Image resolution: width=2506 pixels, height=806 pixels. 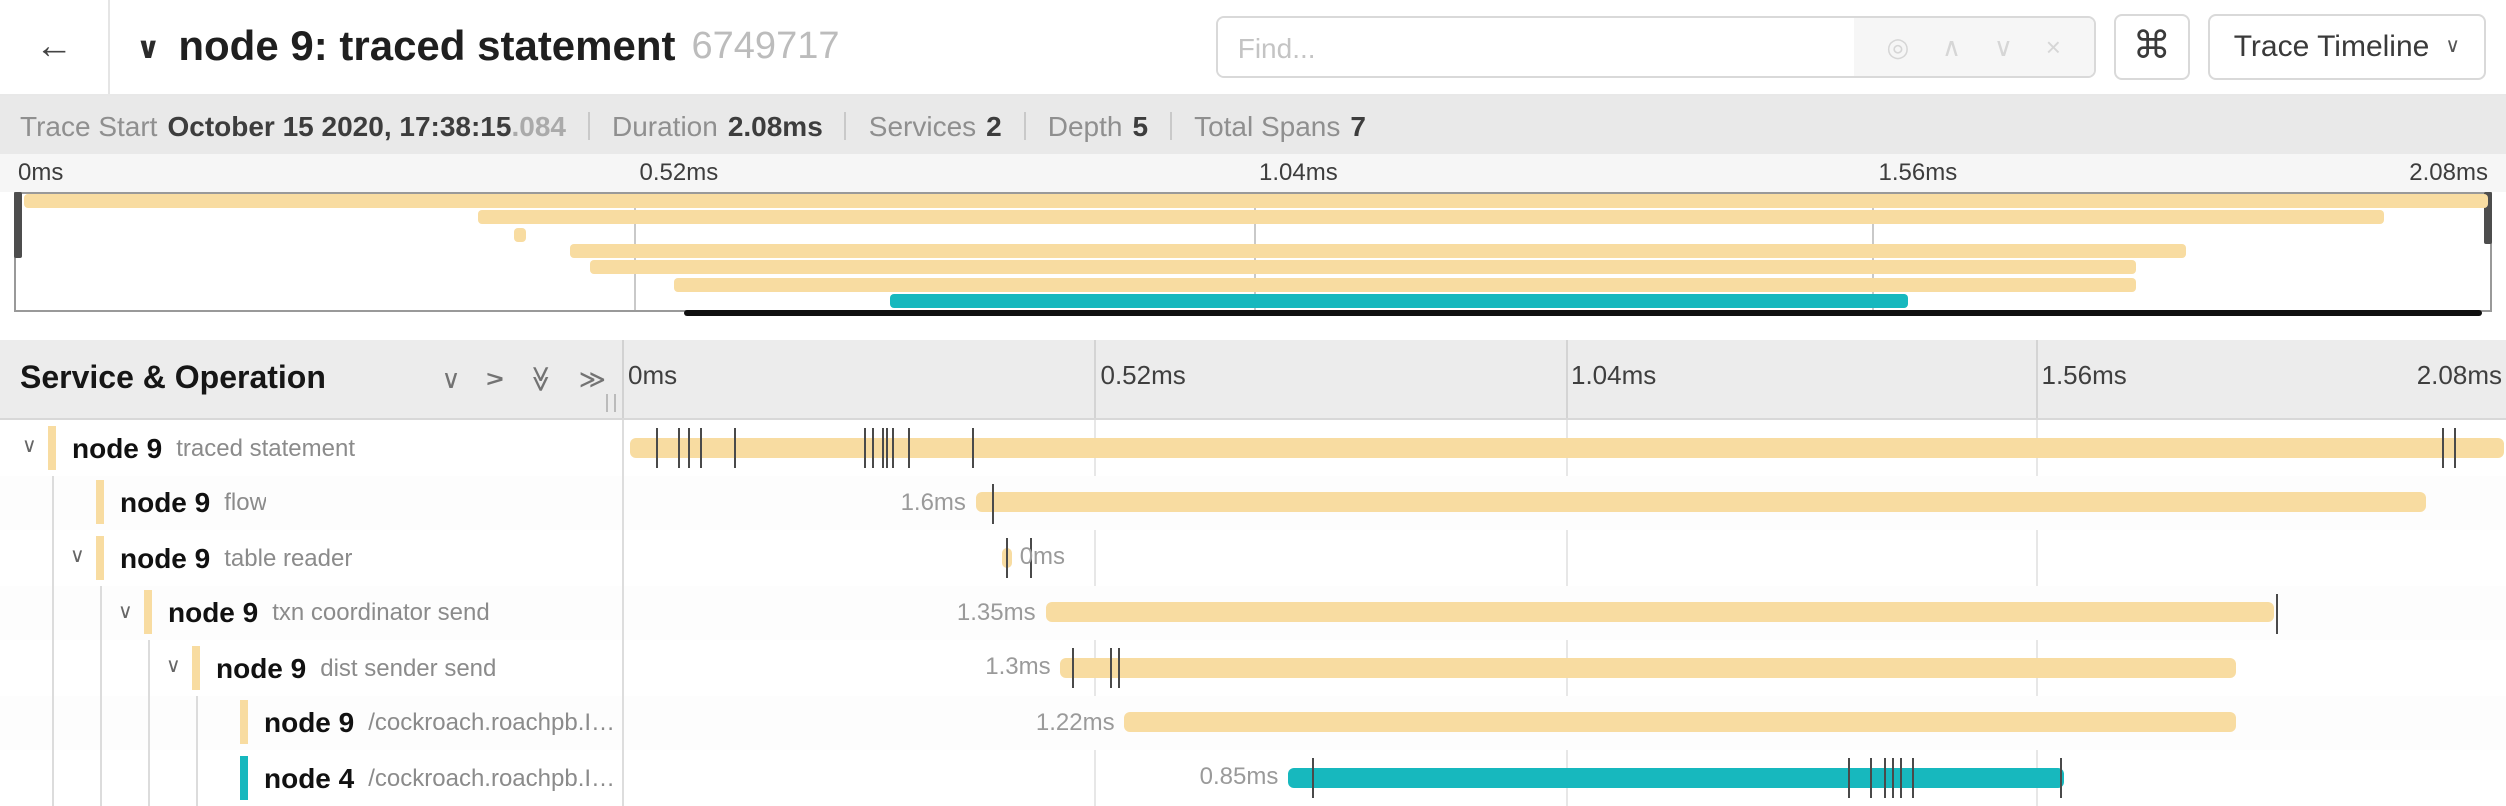 I want to click on trace-info-item: Services 2, so click(x=935, y=125).